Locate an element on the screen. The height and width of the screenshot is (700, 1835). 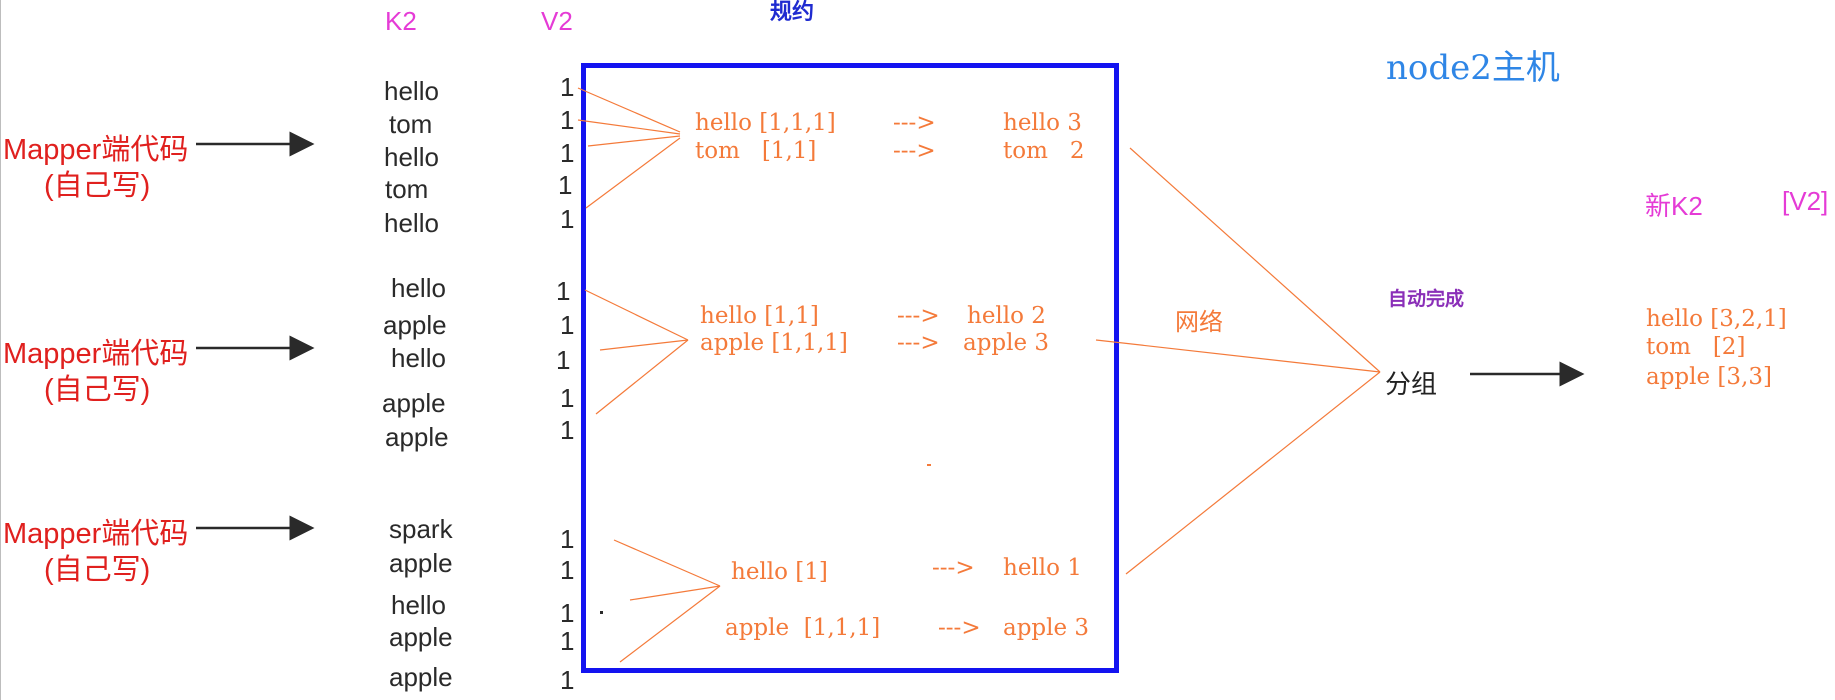
new-k2-header: 新K2 is located at coordinates (1674, 206).